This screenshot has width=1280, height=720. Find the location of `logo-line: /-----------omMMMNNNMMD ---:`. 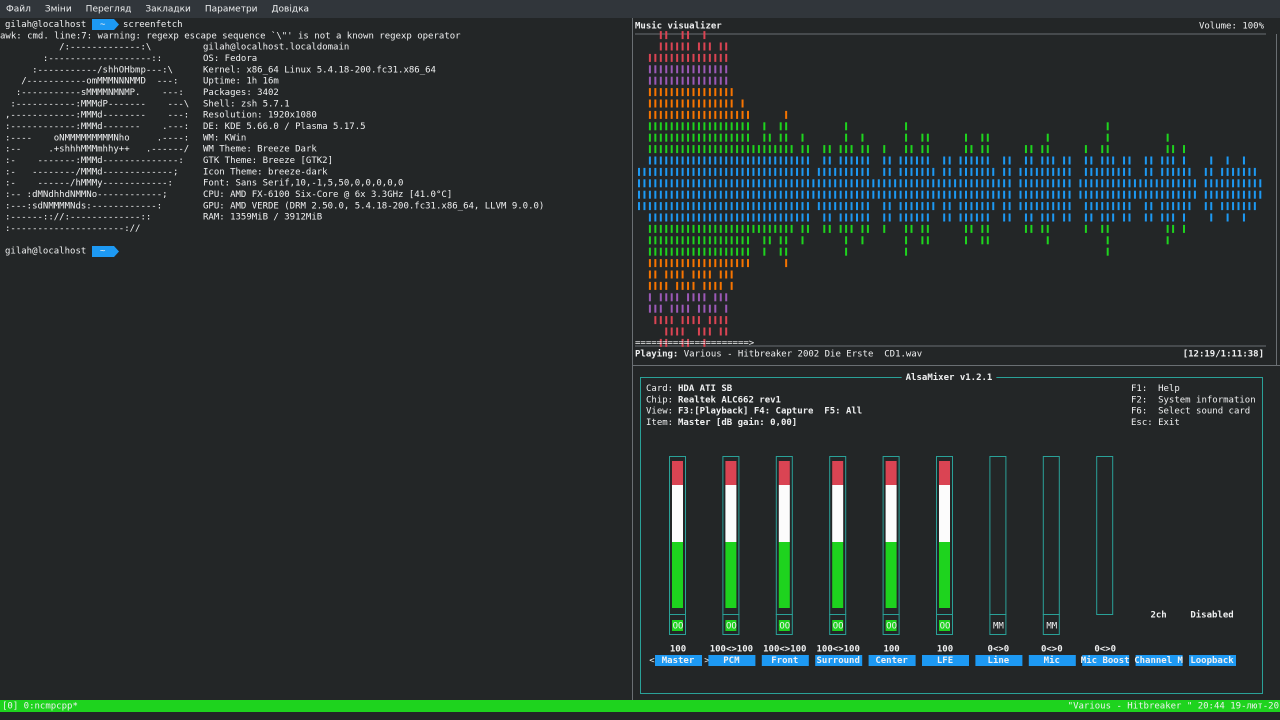

logo-line: /-----------omMMMNNNMMD ---: is located at coordinates (91, 82).